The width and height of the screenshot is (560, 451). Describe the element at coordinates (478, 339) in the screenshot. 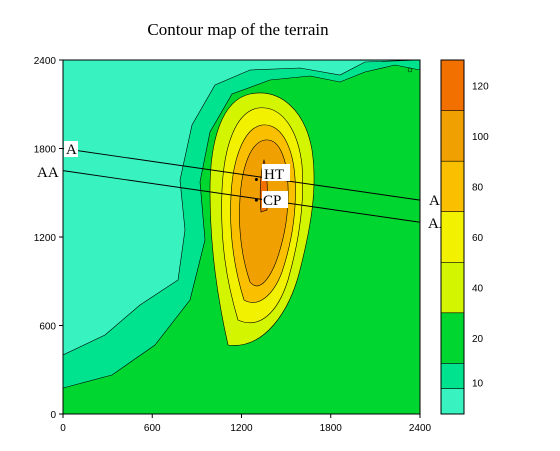

I see `colorbar-label: 20` at that location.